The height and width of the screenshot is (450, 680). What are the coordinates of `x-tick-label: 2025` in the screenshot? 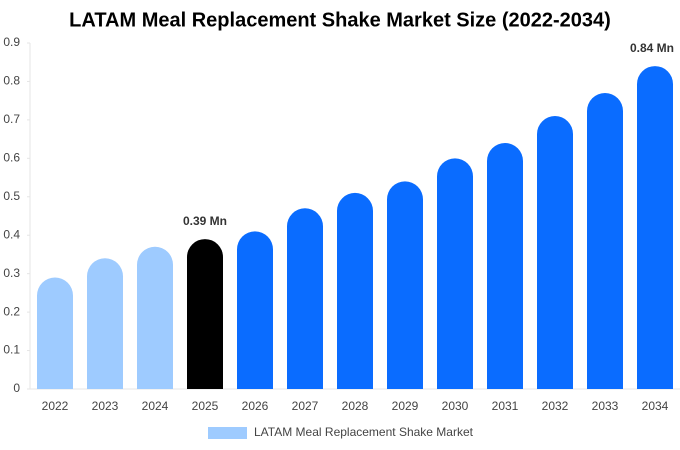 It's located at (205, 406).